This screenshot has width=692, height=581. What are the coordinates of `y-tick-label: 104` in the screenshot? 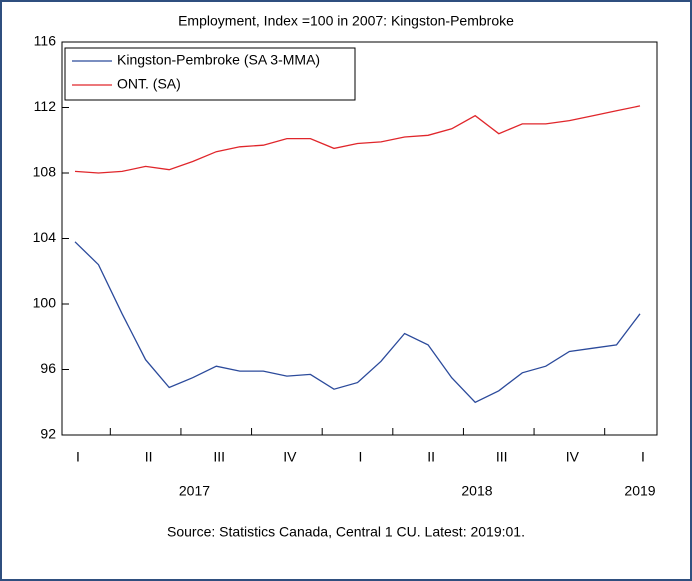 It's located at (45, 237).